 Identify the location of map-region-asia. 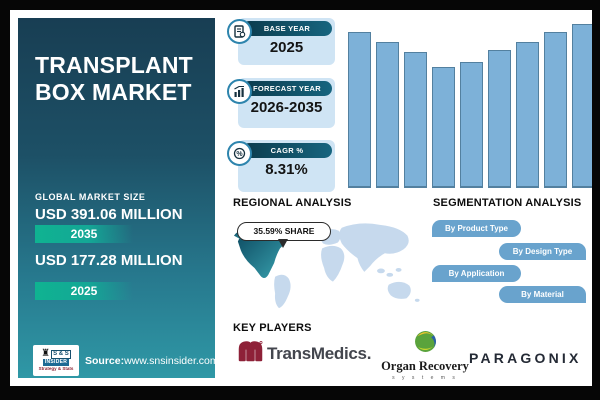
(374, 247).